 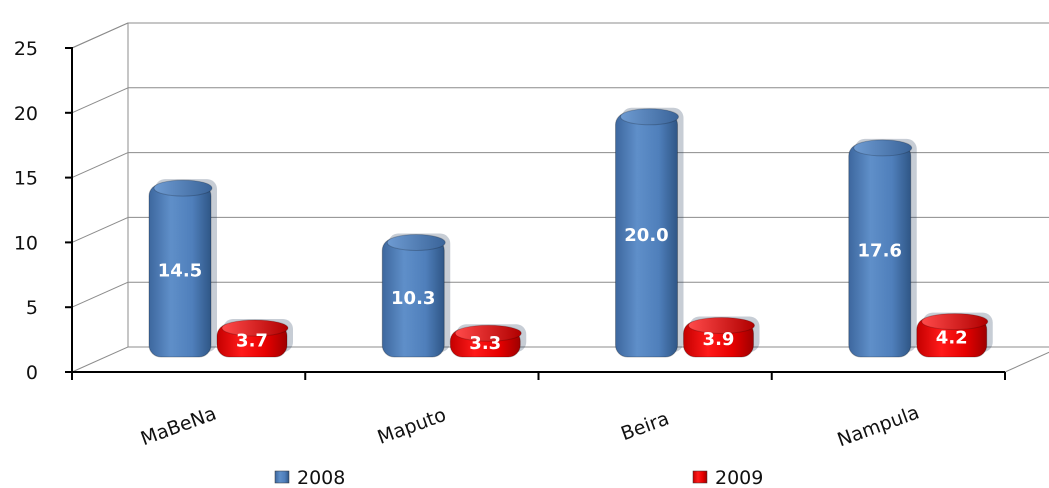 I want to click on data-label-2008: 17.6, so click(x=880, y=250).